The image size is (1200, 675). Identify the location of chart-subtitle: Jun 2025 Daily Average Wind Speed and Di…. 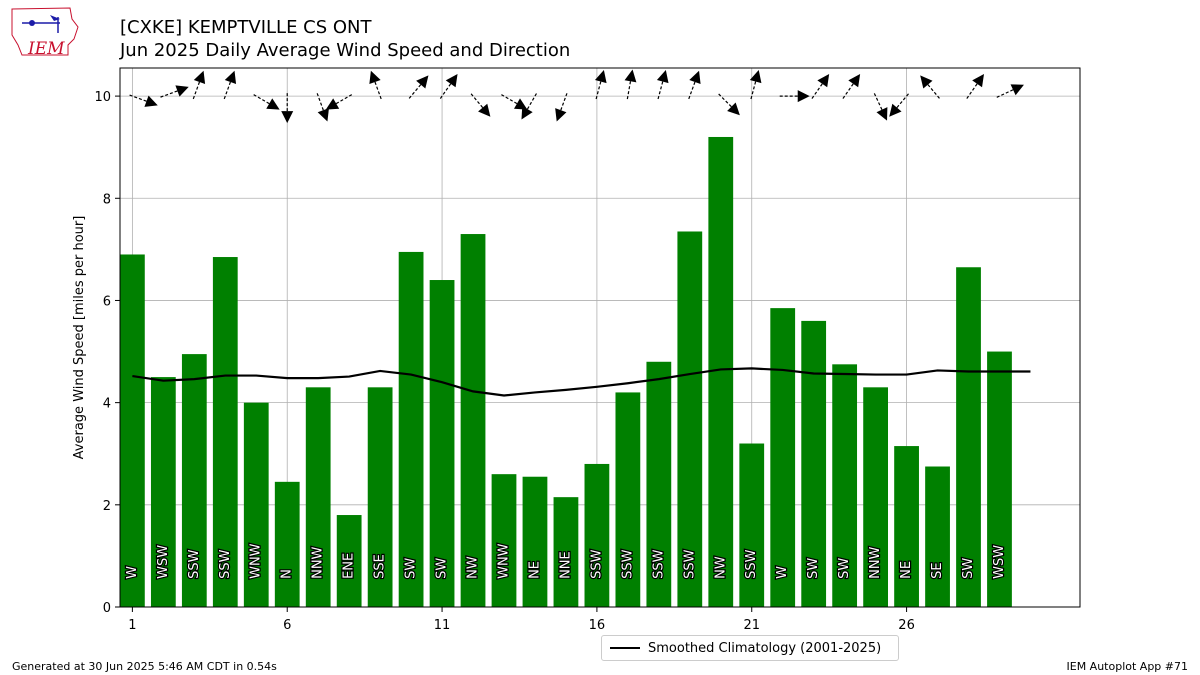
(345, 50).